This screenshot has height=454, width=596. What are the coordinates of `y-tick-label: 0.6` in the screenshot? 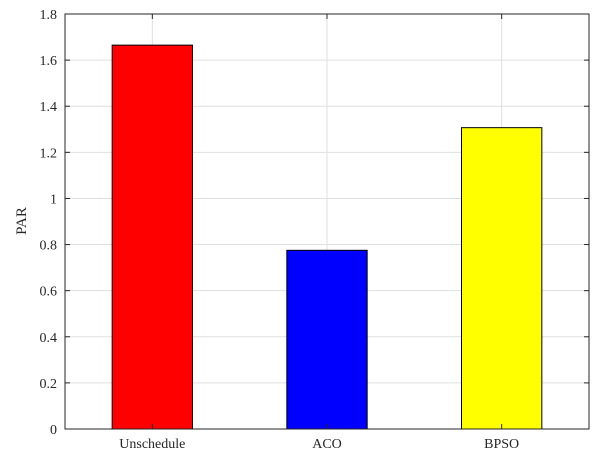 It's located at (49, 292).